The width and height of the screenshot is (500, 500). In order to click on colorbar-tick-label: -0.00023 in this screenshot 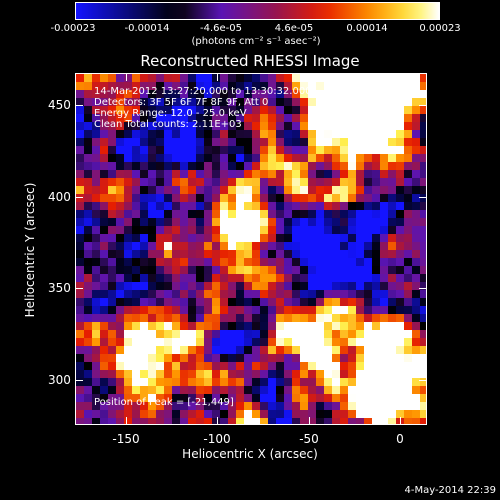, I will do `click(73, 28)`.